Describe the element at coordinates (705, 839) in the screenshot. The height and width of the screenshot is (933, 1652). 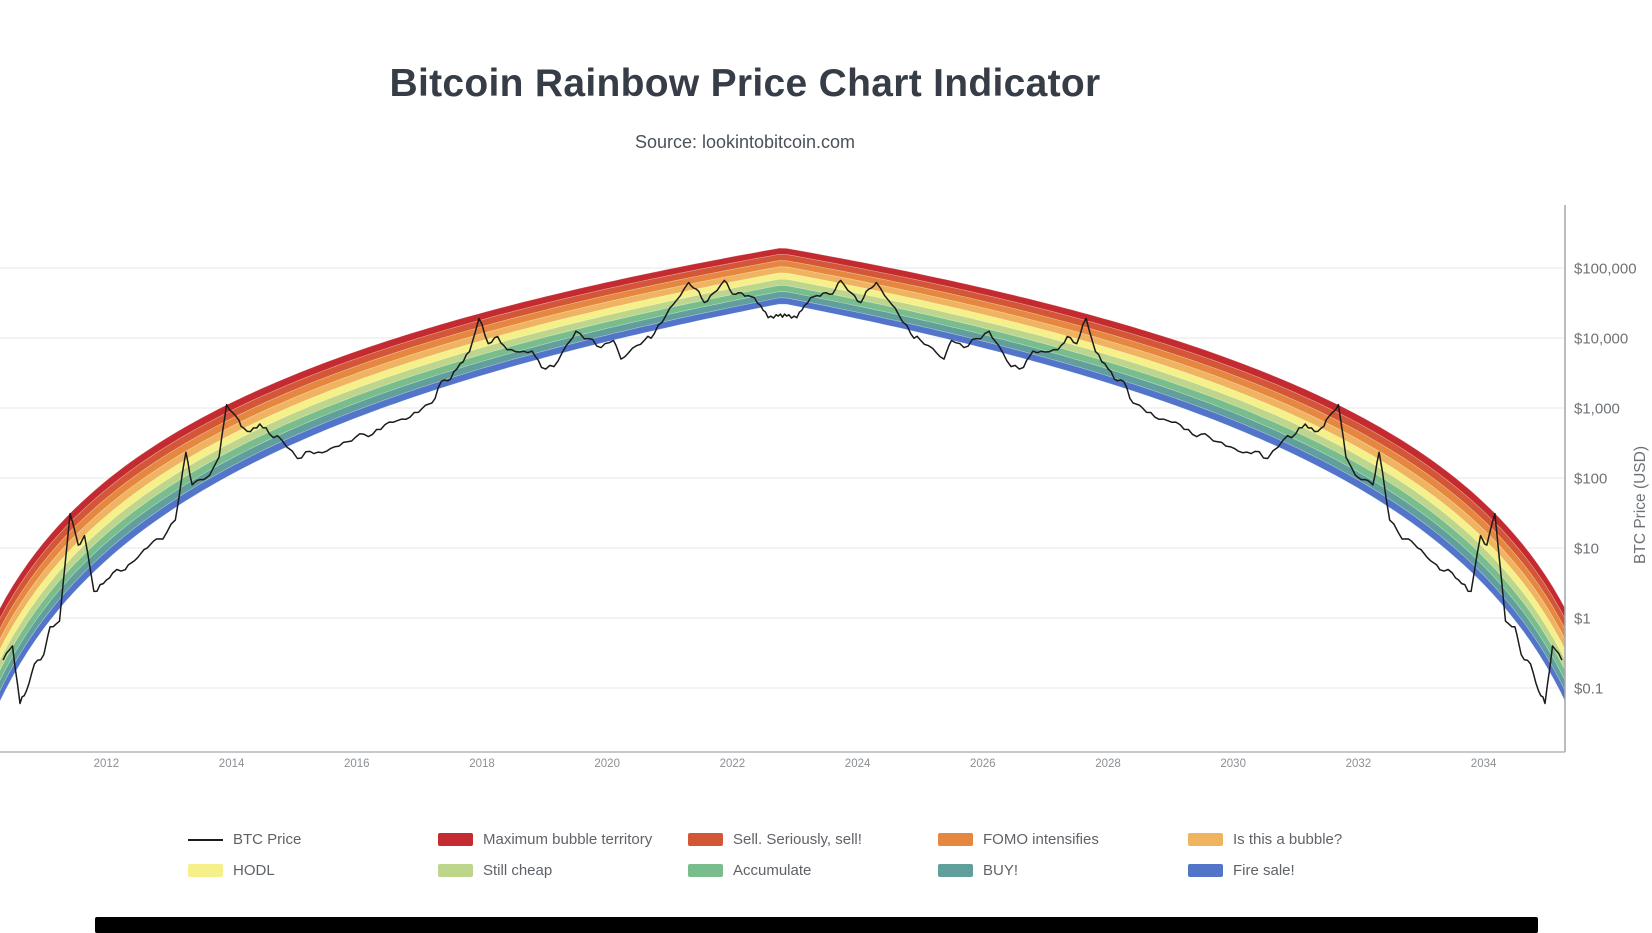
I see `sell-seriously-swatch` at that location.